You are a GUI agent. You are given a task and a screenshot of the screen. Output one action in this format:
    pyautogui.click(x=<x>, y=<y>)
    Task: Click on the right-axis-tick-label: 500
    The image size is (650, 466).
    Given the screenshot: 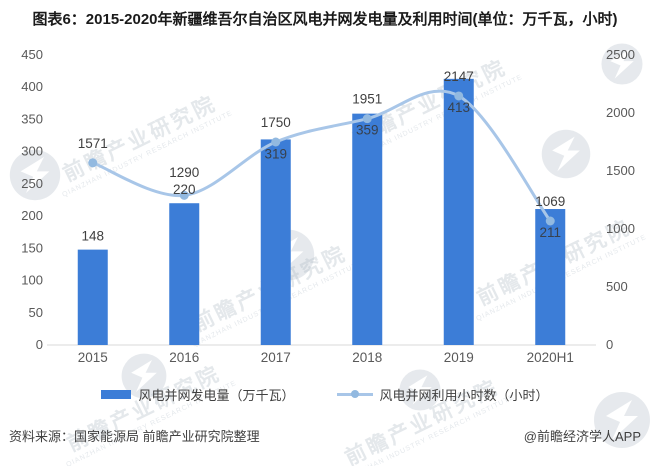 What is the action you would take?
    pyautogui.click(x=617, y=286)
    